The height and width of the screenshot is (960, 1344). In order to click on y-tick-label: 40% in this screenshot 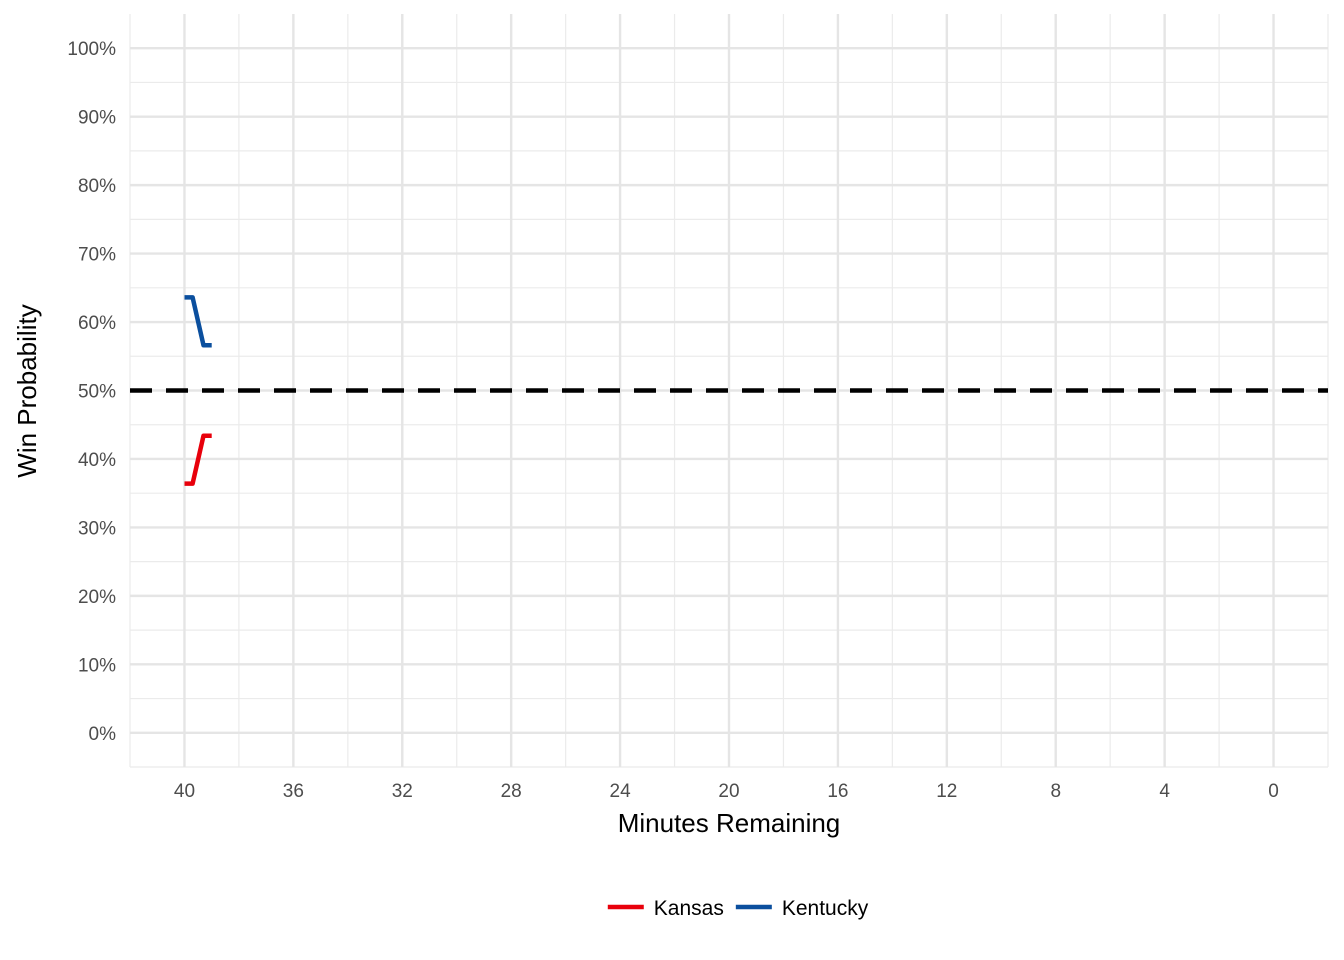, I will do `click(97, 460)`.